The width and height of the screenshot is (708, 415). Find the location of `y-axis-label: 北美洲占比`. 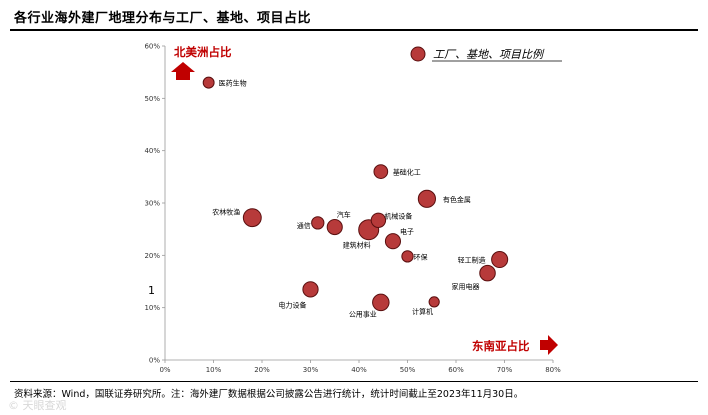

y-axis-label: 北美洲占比 is located at coordinates (203, 52).